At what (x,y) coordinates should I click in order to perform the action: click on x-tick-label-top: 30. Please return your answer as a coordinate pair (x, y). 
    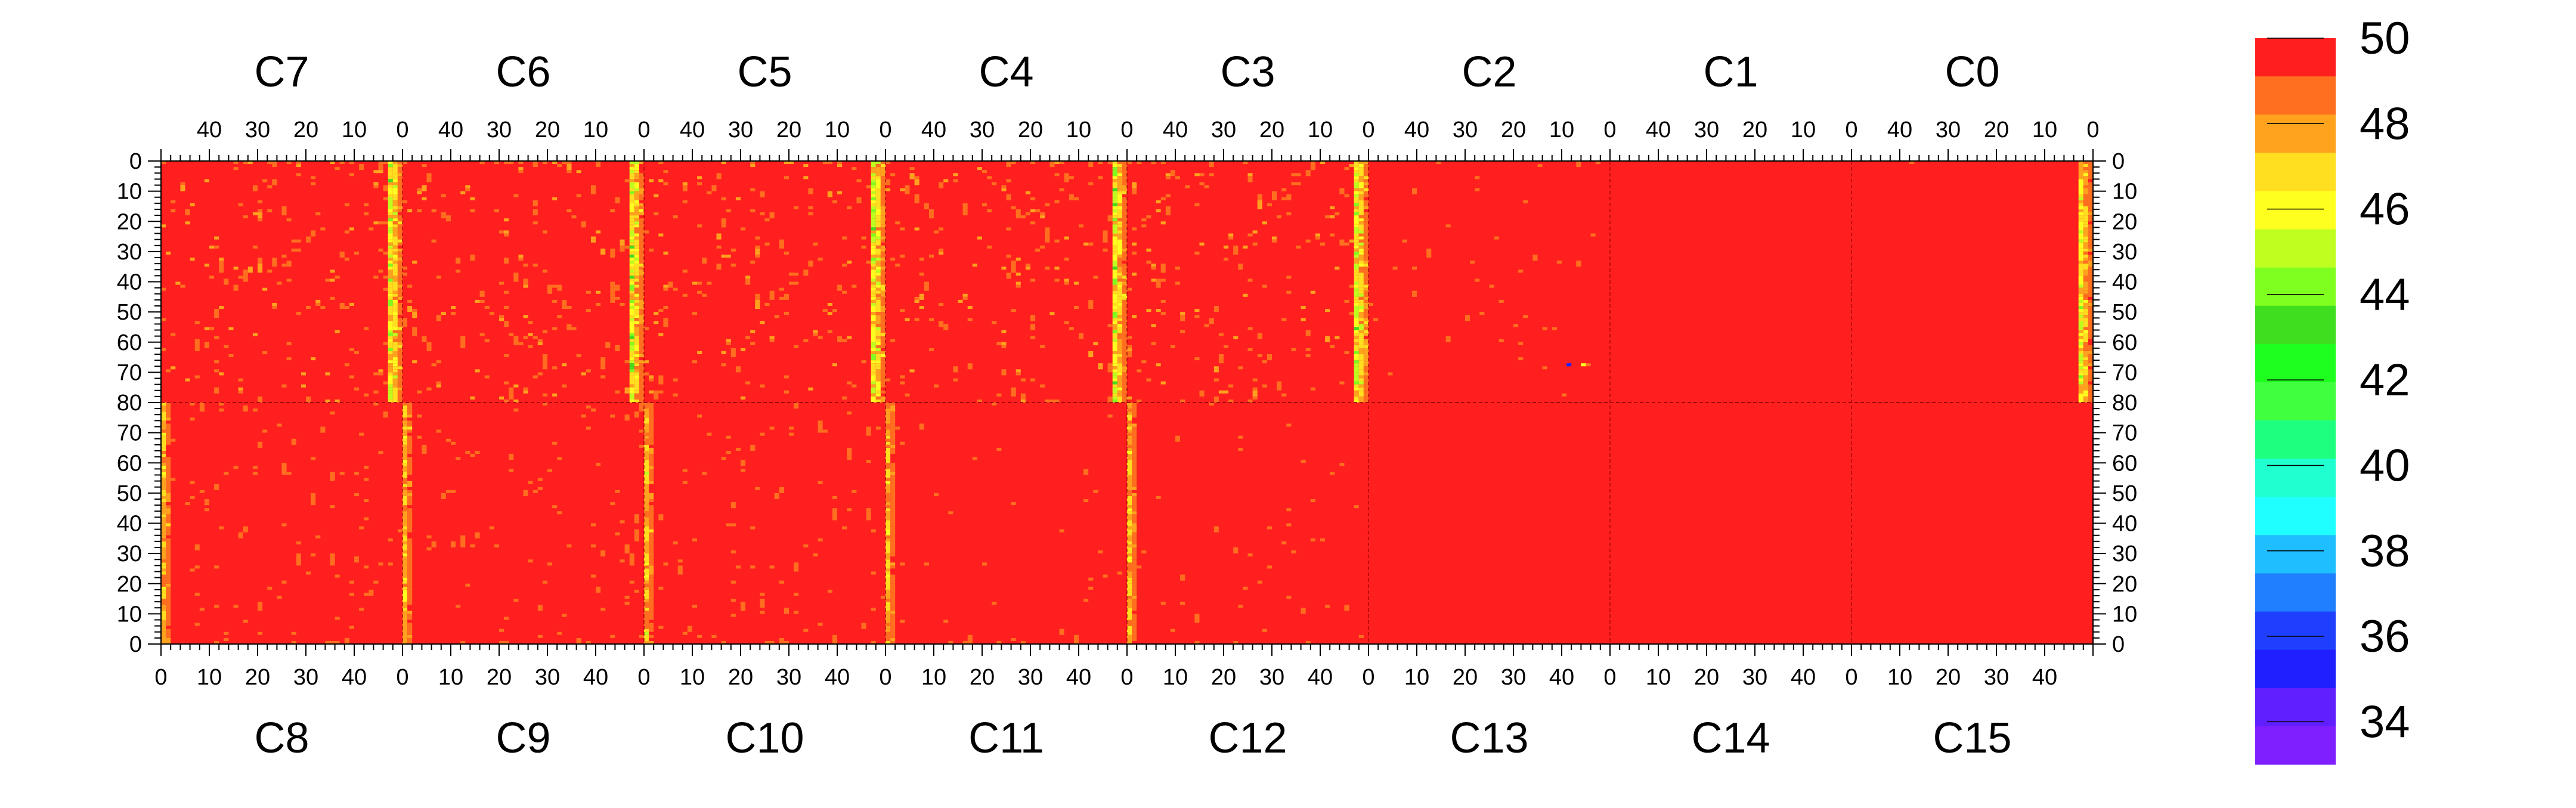
    Looking at the image, I should click on (740, 130).